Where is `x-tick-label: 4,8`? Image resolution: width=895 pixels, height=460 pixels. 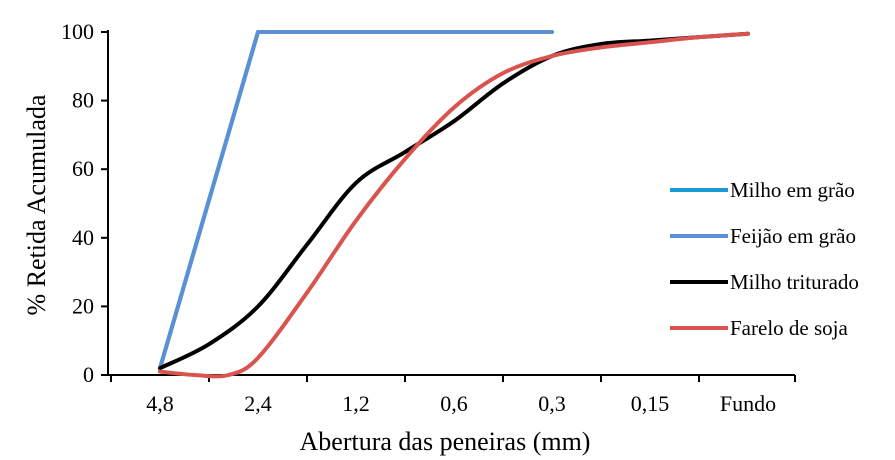
x-tick-label: 4,8 is located at coordinates (160, 403).